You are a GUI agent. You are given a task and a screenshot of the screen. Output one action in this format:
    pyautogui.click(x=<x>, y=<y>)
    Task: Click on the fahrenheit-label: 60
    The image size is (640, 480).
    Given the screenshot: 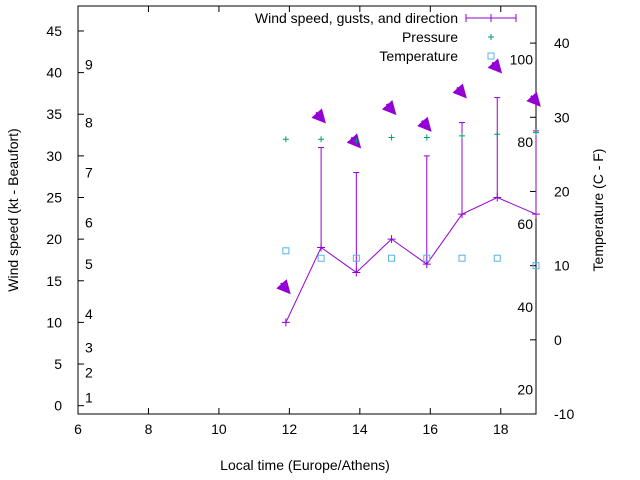 What is the action you would take?
    pyautogui.click(x=525, y=224)
    